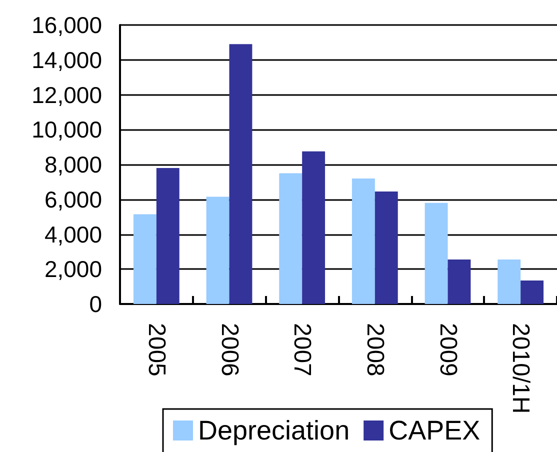  What do you see at coordinates (156, 349) in the screenshot?
I see `x-tick-label: 2005` at bounding box center [156, 349].